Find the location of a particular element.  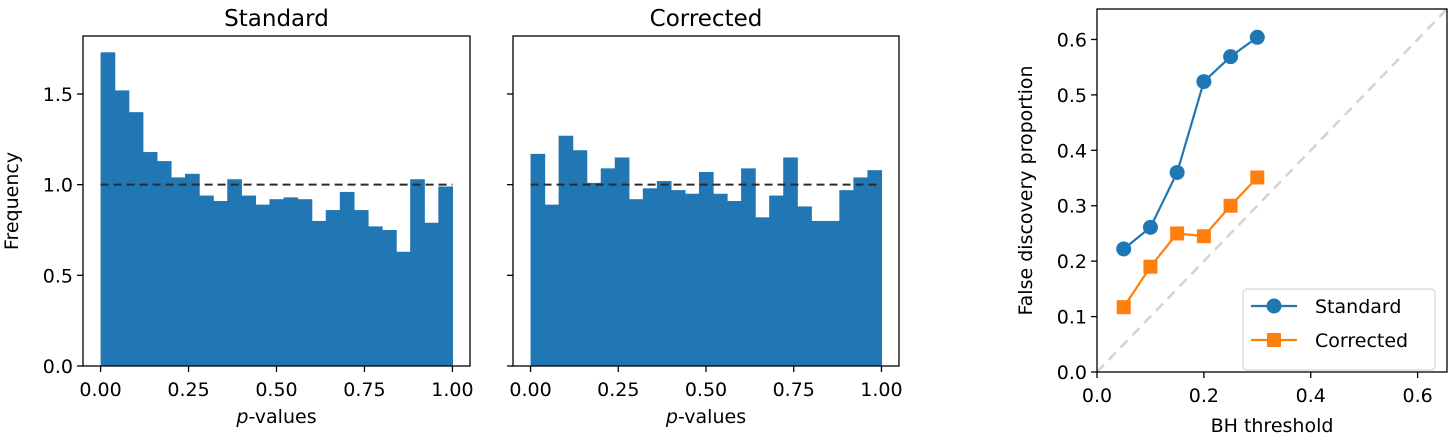

series-line-standard is located at coordinates (1190, 143).